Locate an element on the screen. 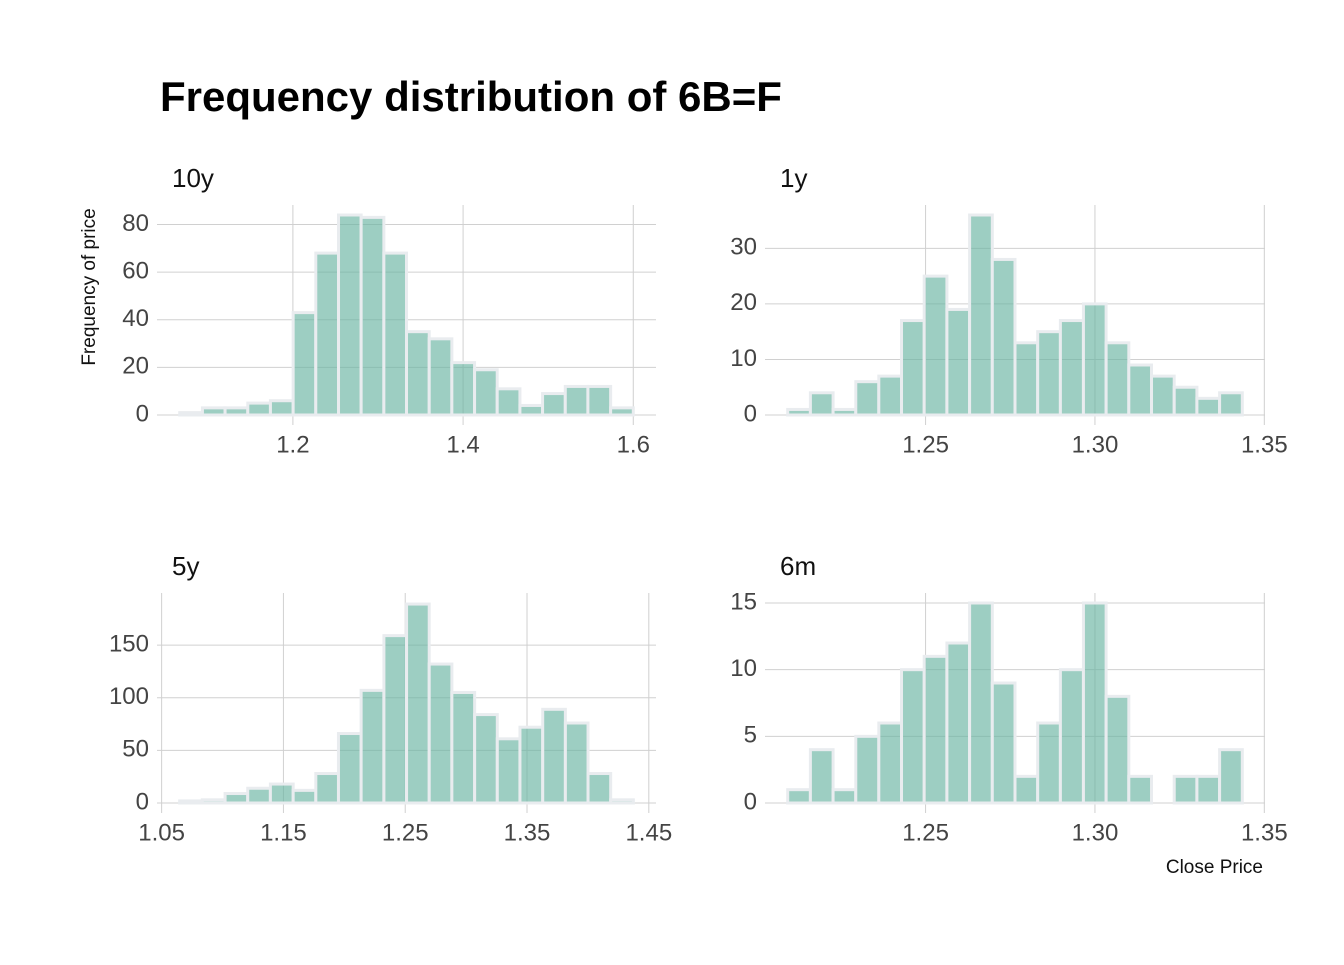 Image resolution: width=1344 pixels, height=965 pixels. panel-title: 10y is located at coordinates (193, 178).